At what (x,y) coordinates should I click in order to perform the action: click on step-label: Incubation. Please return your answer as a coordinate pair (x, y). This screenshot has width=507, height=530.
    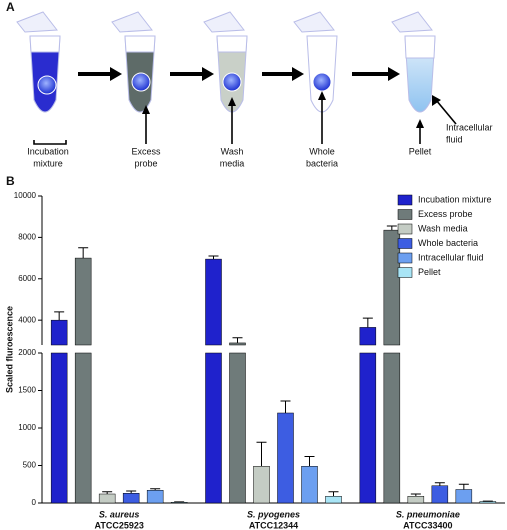
    Looking at the image, I should click on (48, 151).